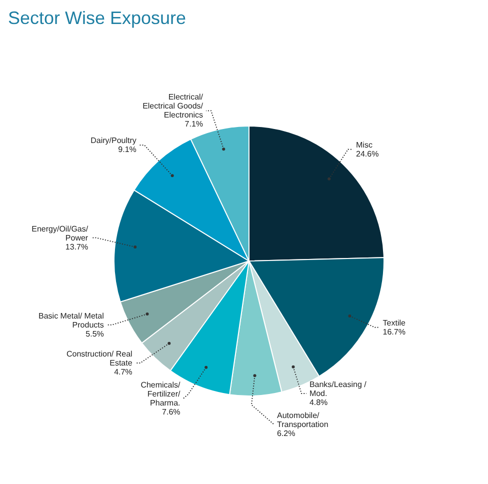 The image size is (488, 484). I want to click on data-label: 13.7%, so click(76, 247).